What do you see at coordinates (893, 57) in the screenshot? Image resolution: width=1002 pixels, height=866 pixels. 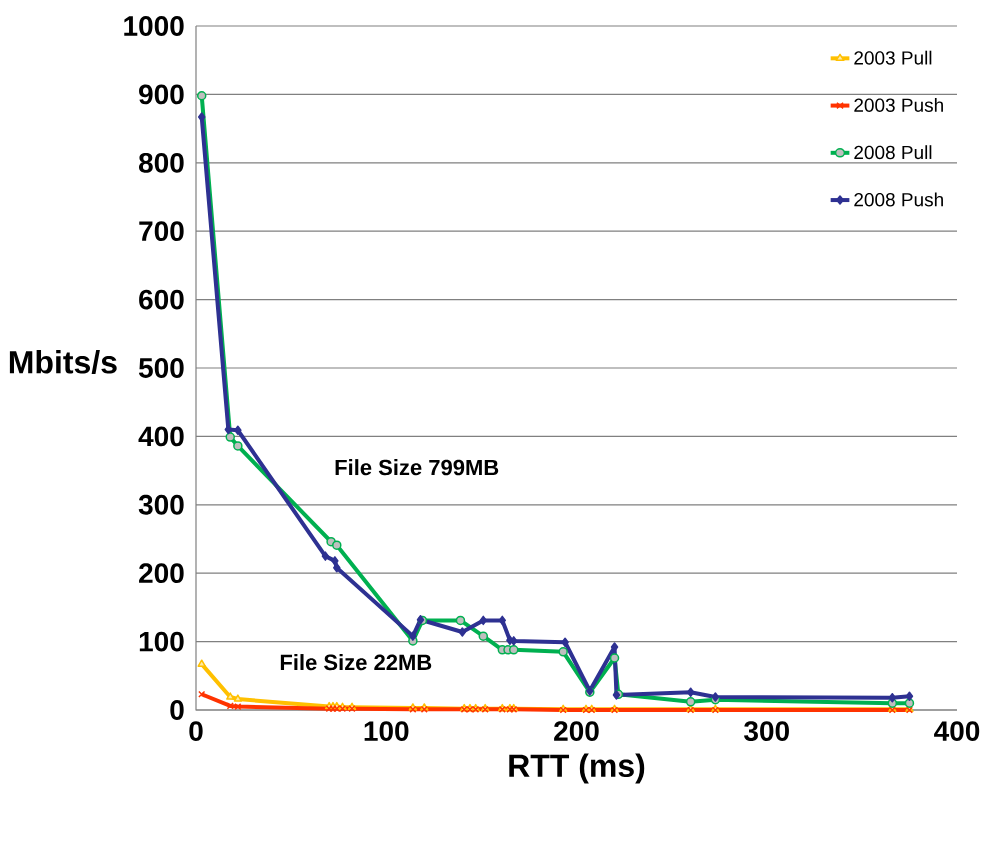 I see `legend-label: 2003 Pull` at bounding box center [893, 57].